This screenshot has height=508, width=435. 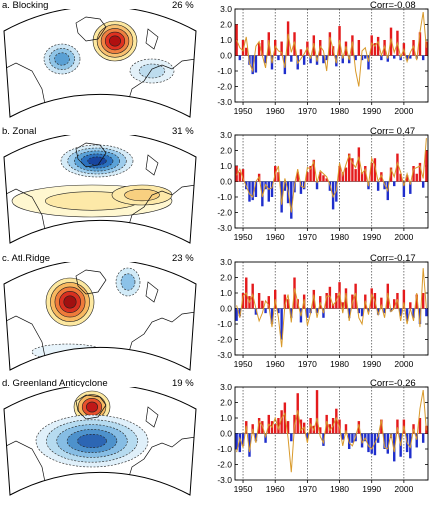 What do you see at coordinates (25, 5) in the screenshot?
I see `panel-title: a. Blocking` at bounding box center [25, 5].